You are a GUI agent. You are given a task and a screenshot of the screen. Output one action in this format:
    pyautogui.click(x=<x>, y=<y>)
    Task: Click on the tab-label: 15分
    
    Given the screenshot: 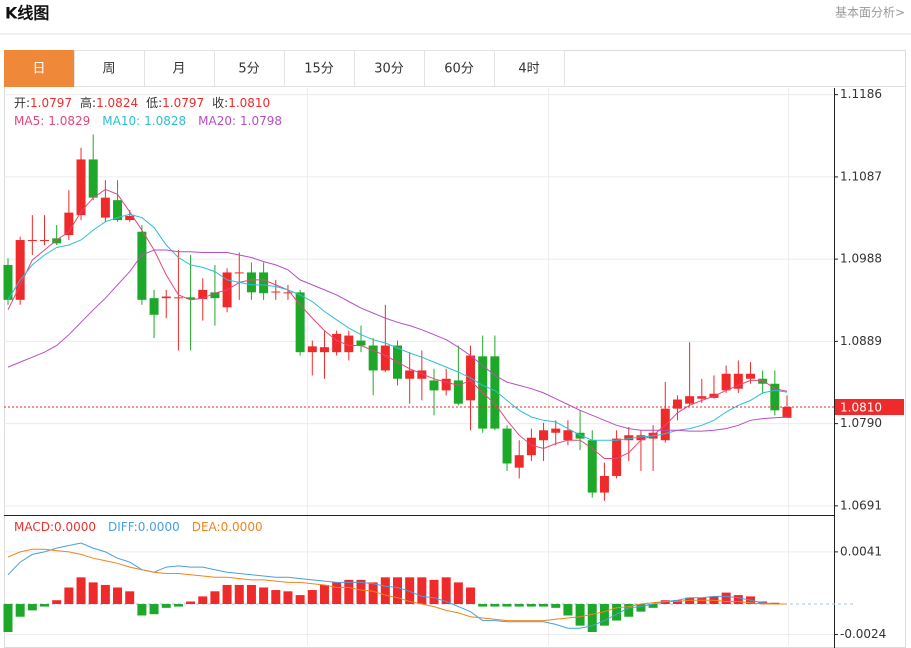 What is the action you would take?
    pyautogui.click(x=319, y=69)
    